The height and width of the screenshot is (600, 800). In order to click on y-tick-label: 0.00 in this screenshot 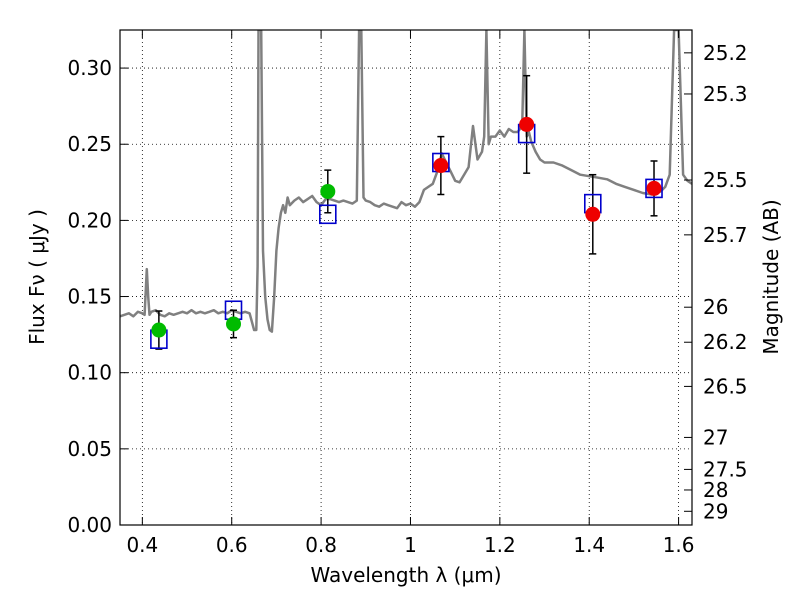, I will do `click(89, 525)`.